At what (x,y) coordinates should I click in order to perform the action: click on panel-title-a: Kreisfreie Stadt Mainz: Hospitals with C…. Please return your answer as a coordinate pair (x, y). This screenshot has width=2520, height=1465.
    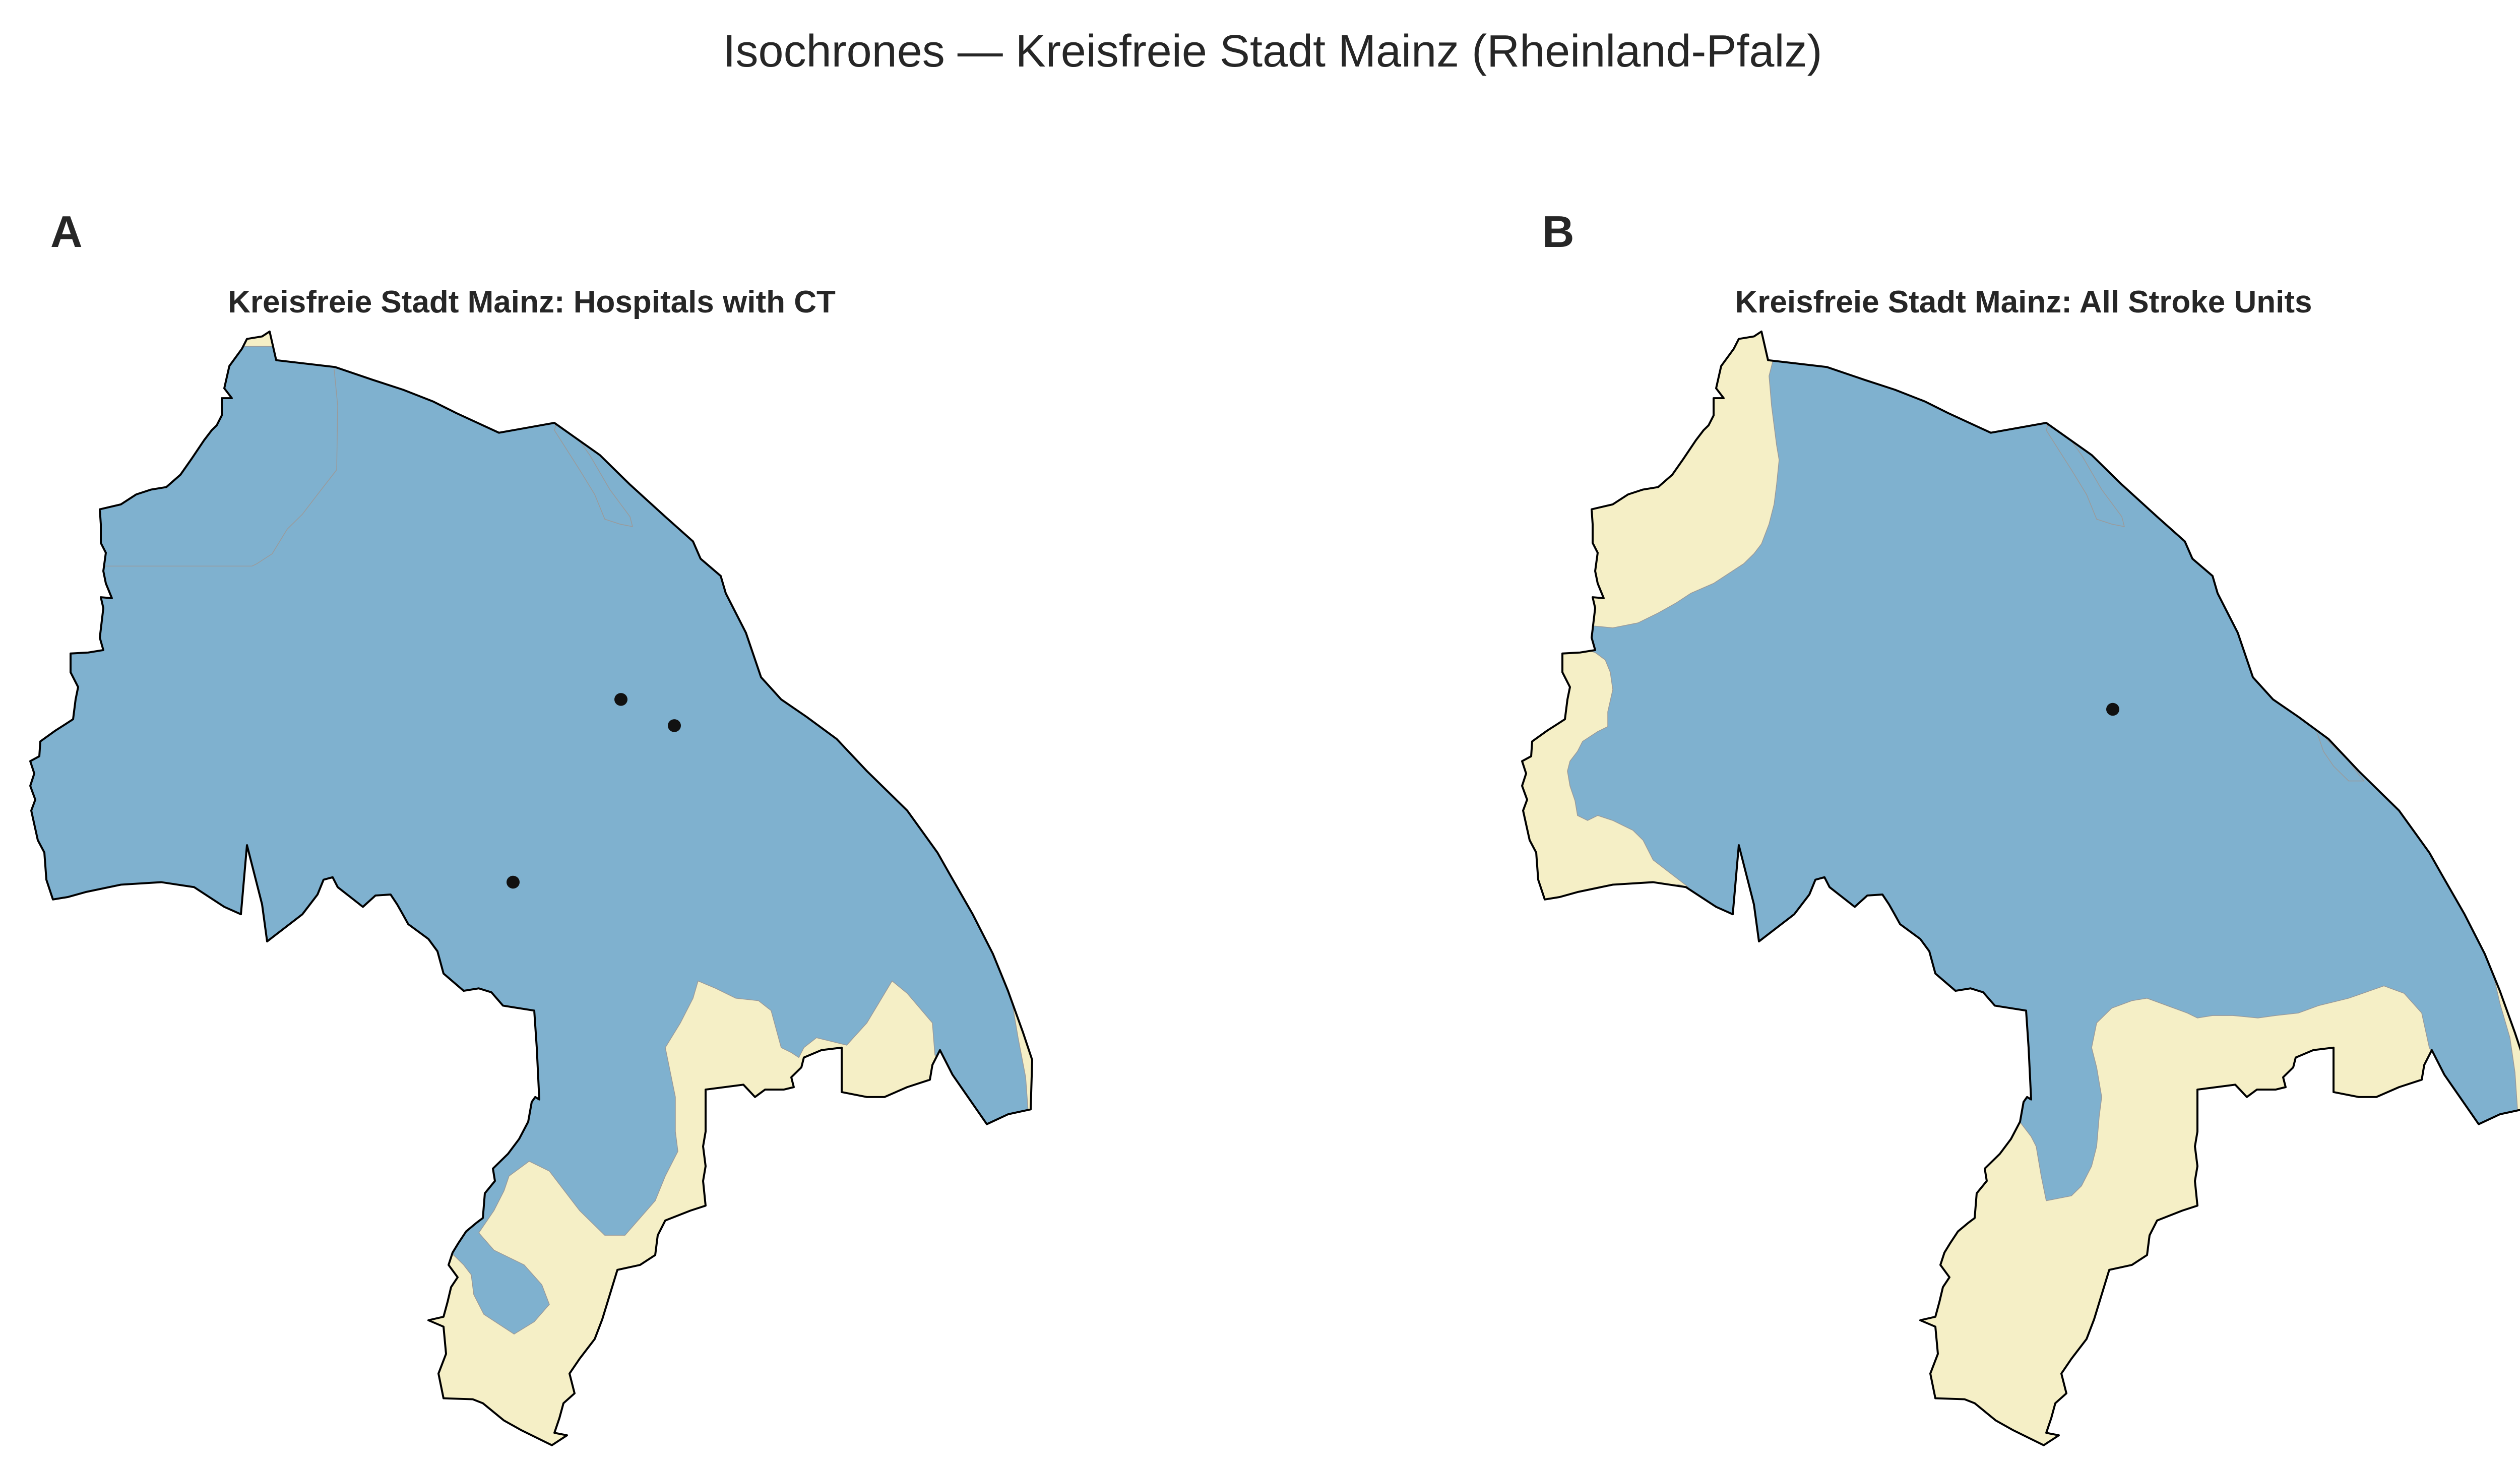
    Looking at the image, I should click on (532, 302).